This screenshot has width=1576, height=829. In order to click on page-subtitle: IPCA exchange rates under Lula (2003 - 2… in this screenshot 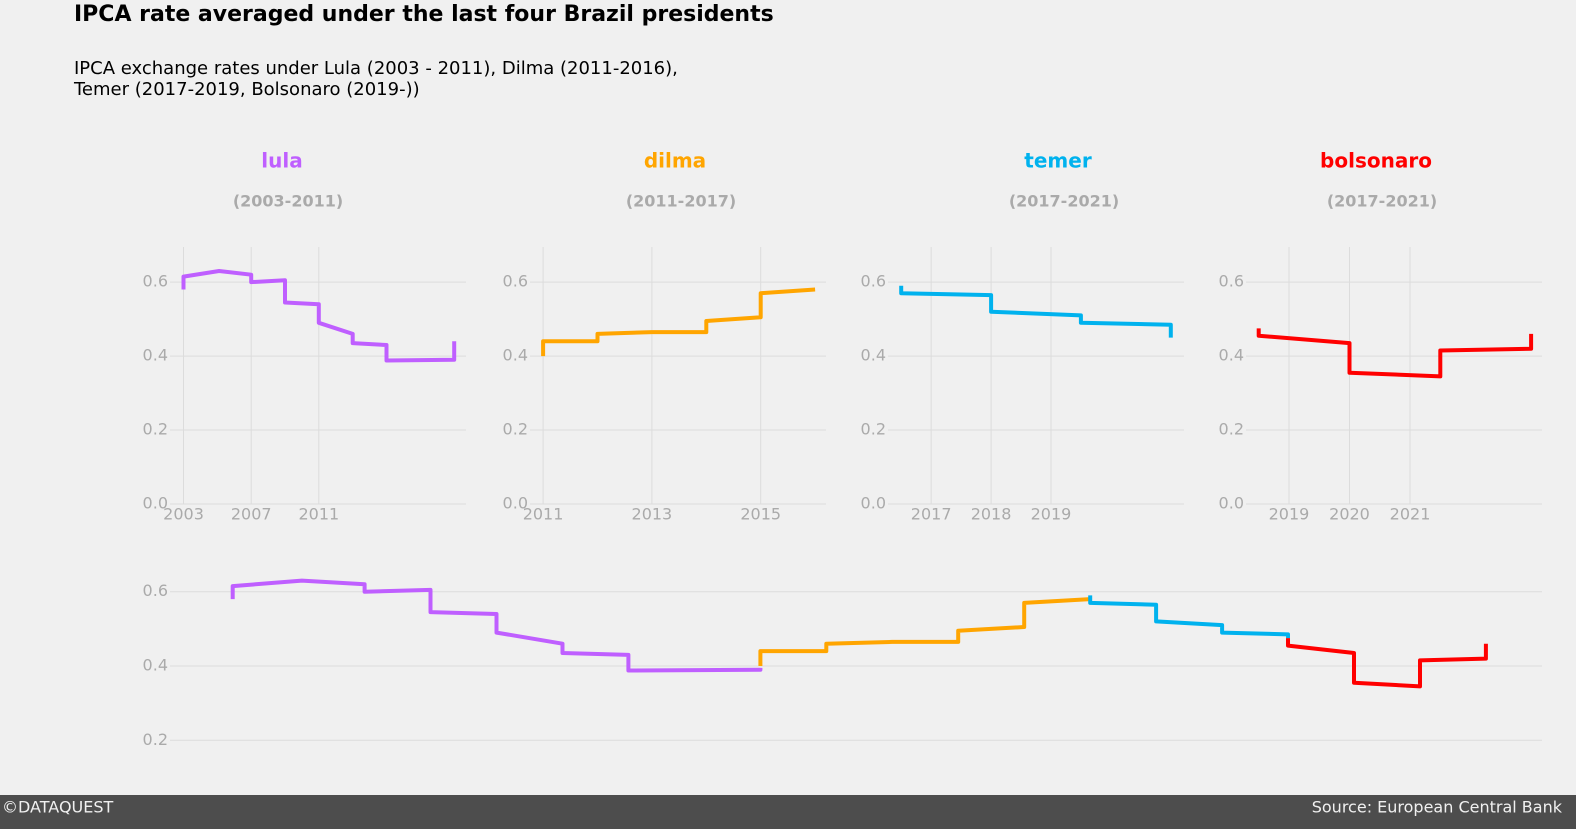, I will do `click(376, 68)`.